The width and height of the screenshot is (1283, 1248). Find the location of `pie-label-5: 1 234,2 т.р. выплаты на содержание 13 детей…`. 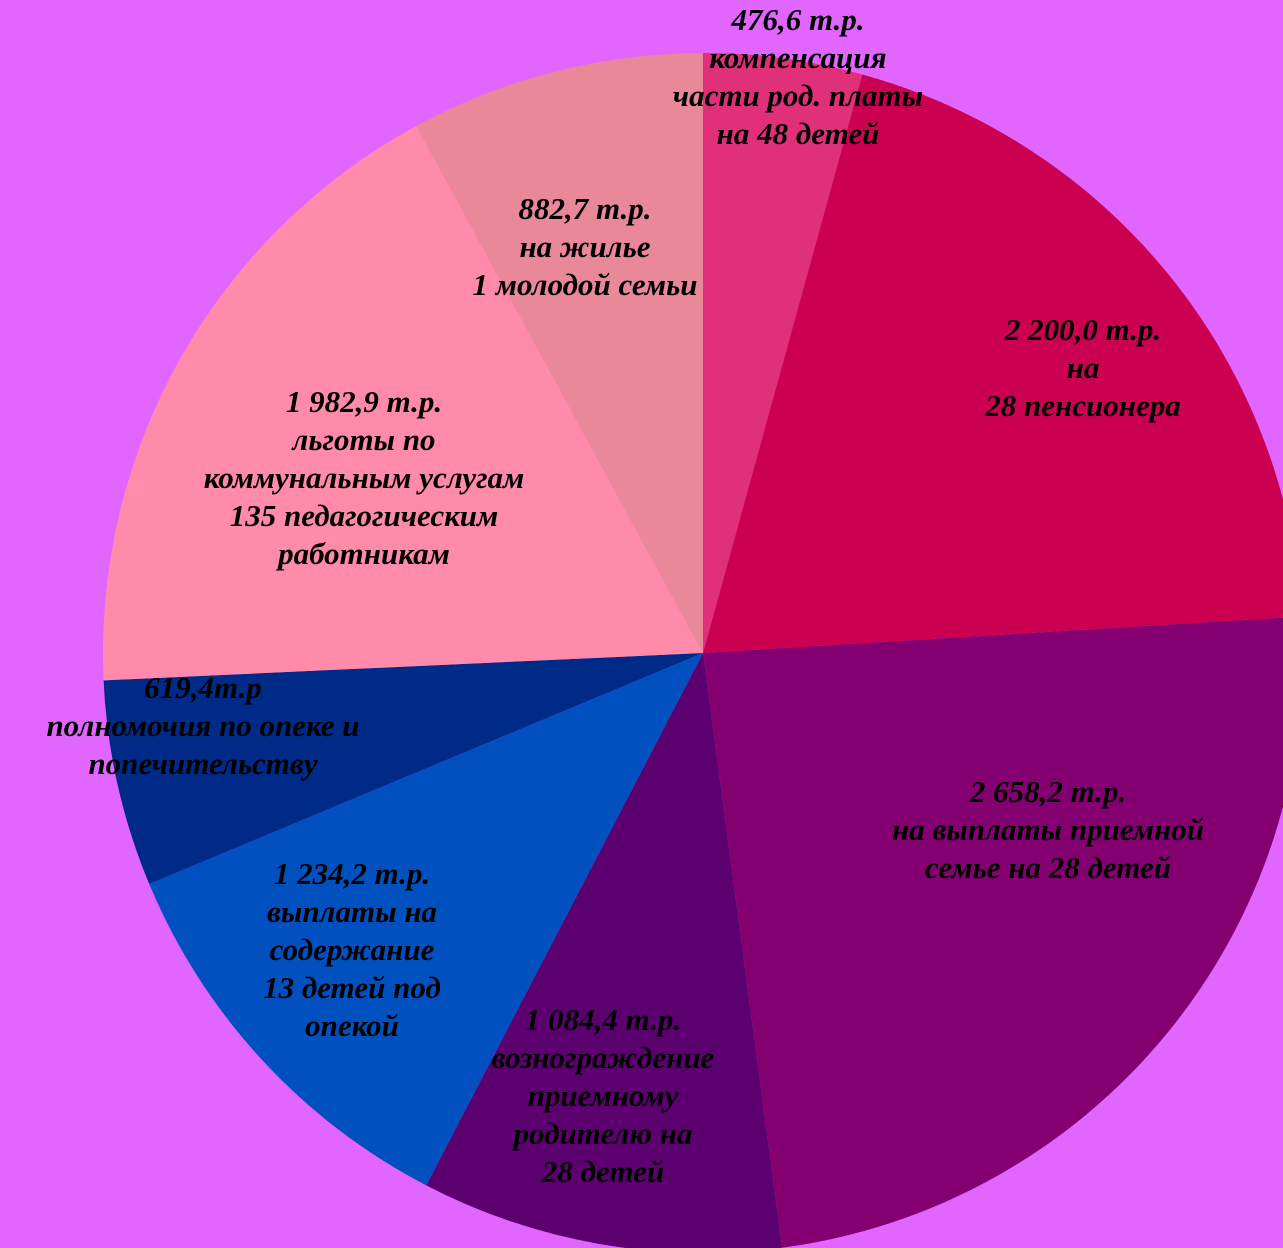

pie-label-5: 1 234,2 т.р. выплаты на содержание 13 детей… is located at coordinates (352, 949).